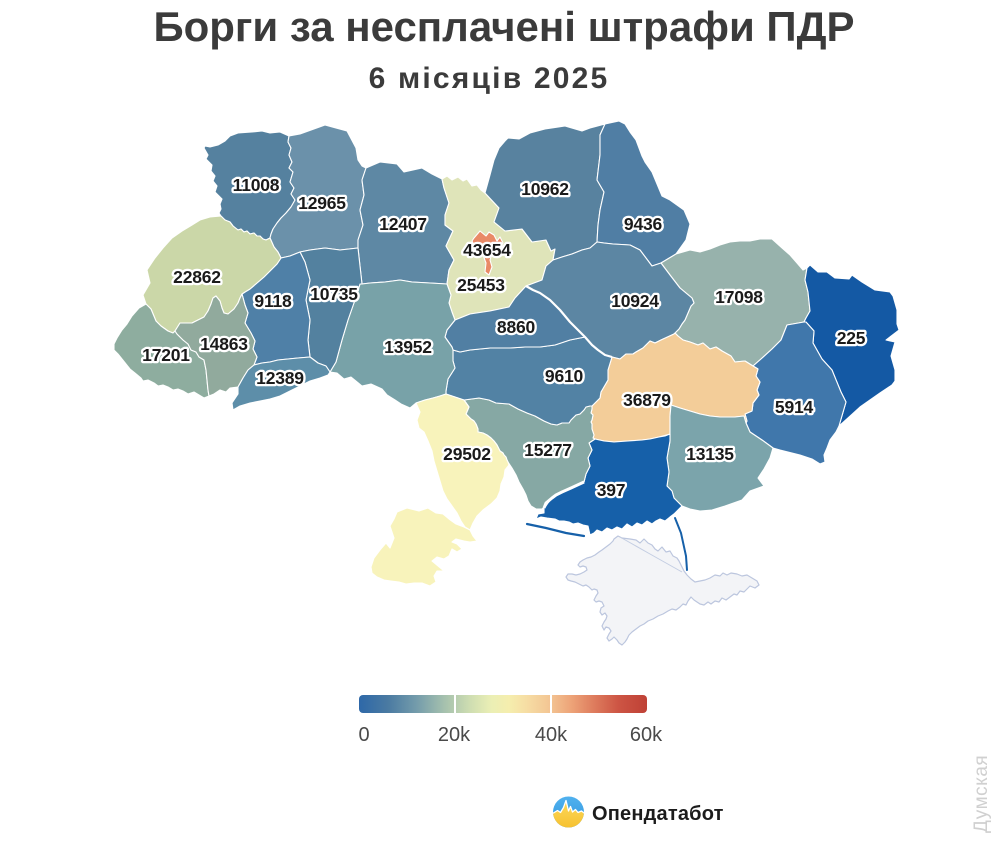 The width and height of the screenshot is (1000, 844). Describe the element at coordinates (739, 297) in the screenshot. I see `svg-text: 17098` at that location.